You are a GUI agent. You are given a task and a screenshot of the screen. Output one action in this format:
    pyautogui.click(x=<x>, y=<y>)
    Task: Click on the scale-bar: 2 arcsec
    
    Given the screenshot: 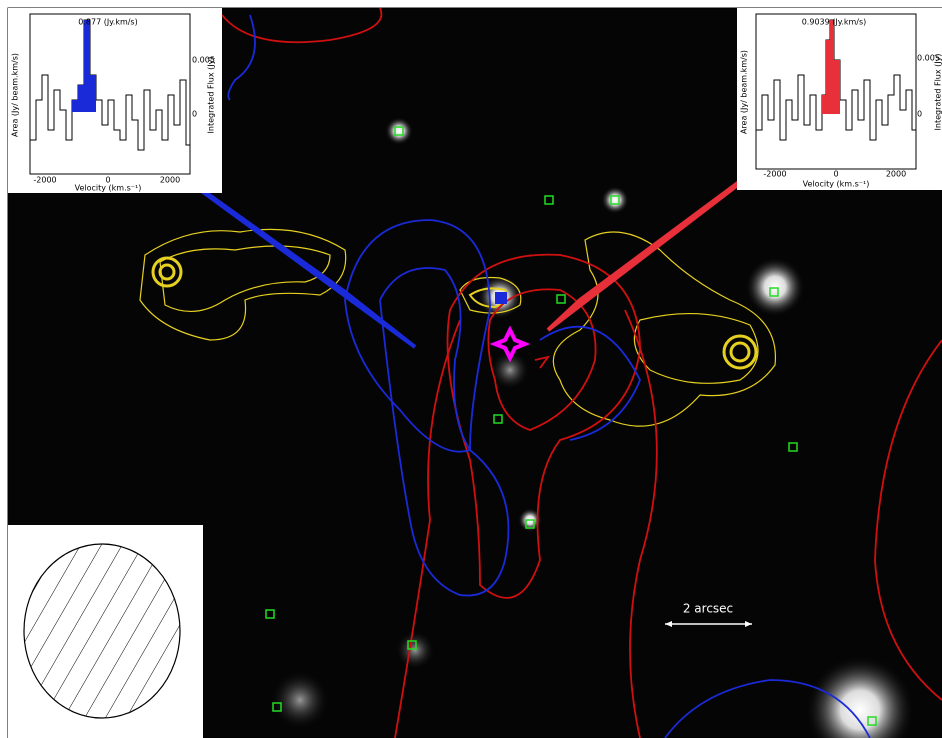 What is the action you would take?
    pyautogui.click(x=708, y=614)
    